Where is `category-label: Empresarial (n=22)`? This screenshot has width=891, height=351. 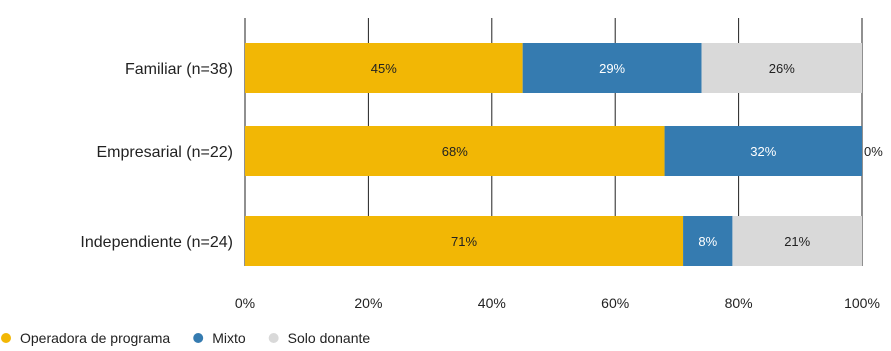 category-label: Empresarial (n=22) is located at coordinates (165, 152).